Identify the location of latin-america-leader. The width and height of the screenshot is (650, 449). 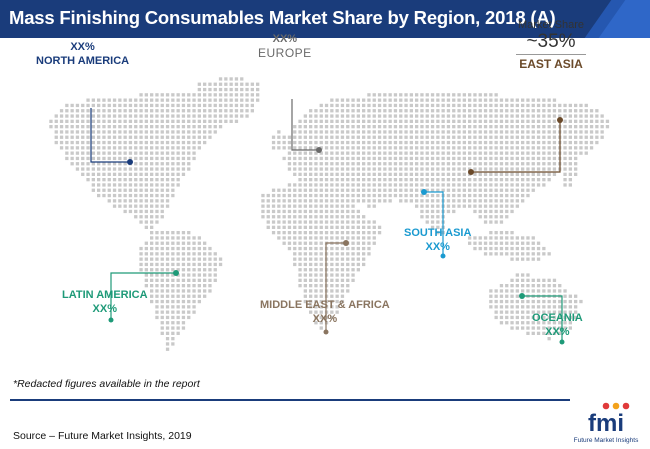
(143, 296).